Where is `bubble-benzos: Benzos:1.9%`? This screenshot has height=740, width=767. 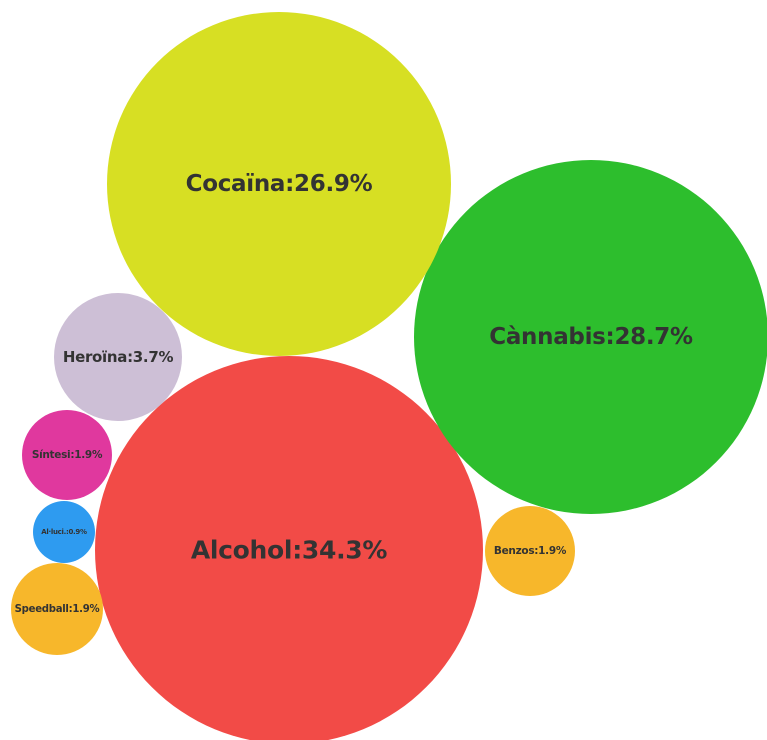
bubble-benzos: Benzos:1.9% is located at coordinates (530, 551).